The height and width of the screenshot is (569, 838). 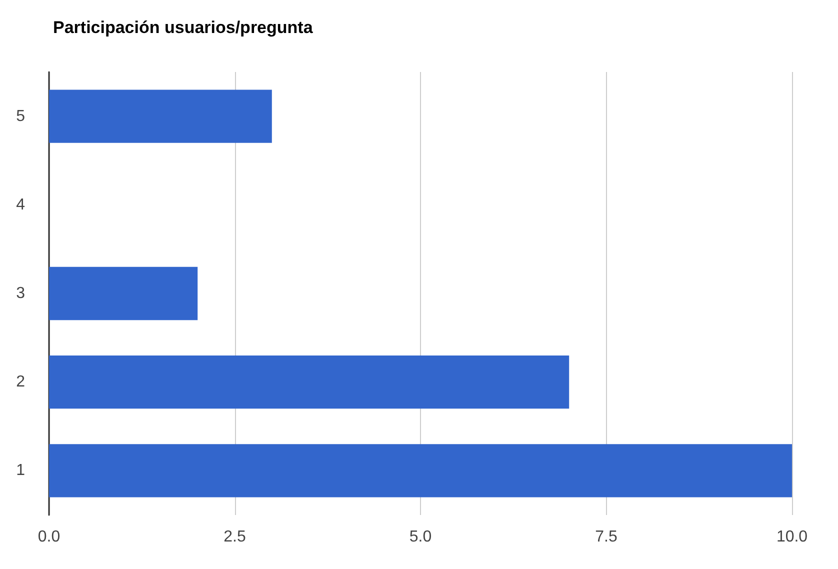 I want to click on y-tick-label: 5, so click(x=21, y=116).